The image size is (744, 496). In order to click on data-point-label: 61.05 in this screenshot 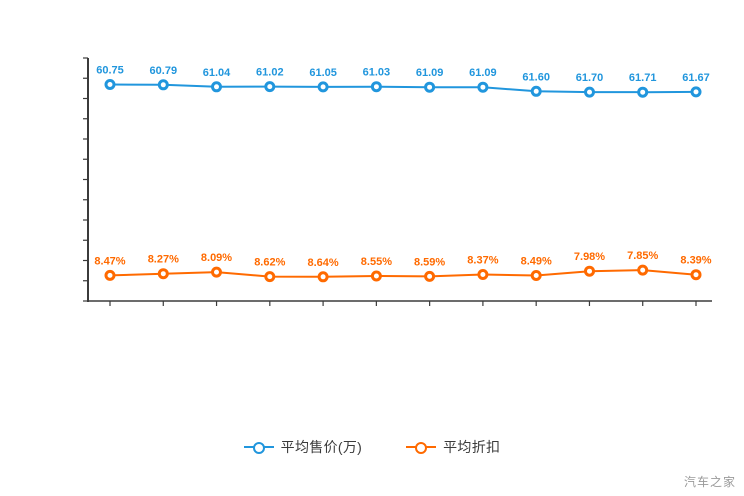, I will do `click(323, 73)`.